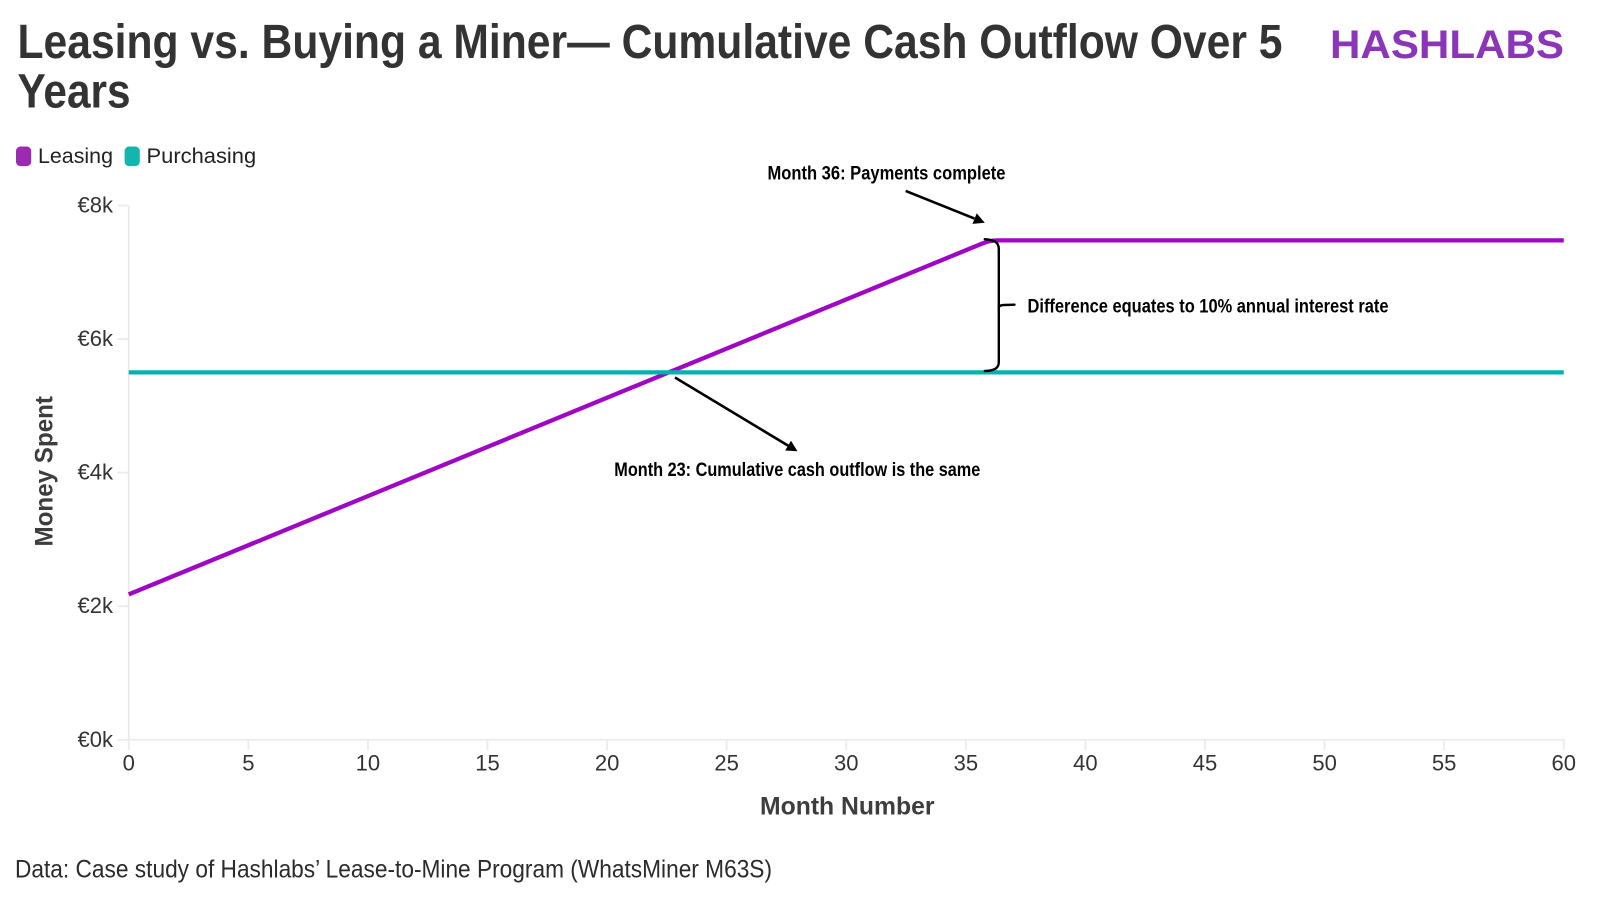 The image size is (1600, 902). What do you see at coordinates (1447, 45) in the screenshot?
I see `svg-text: HASHLABS` at bounding box center [1447, 45].